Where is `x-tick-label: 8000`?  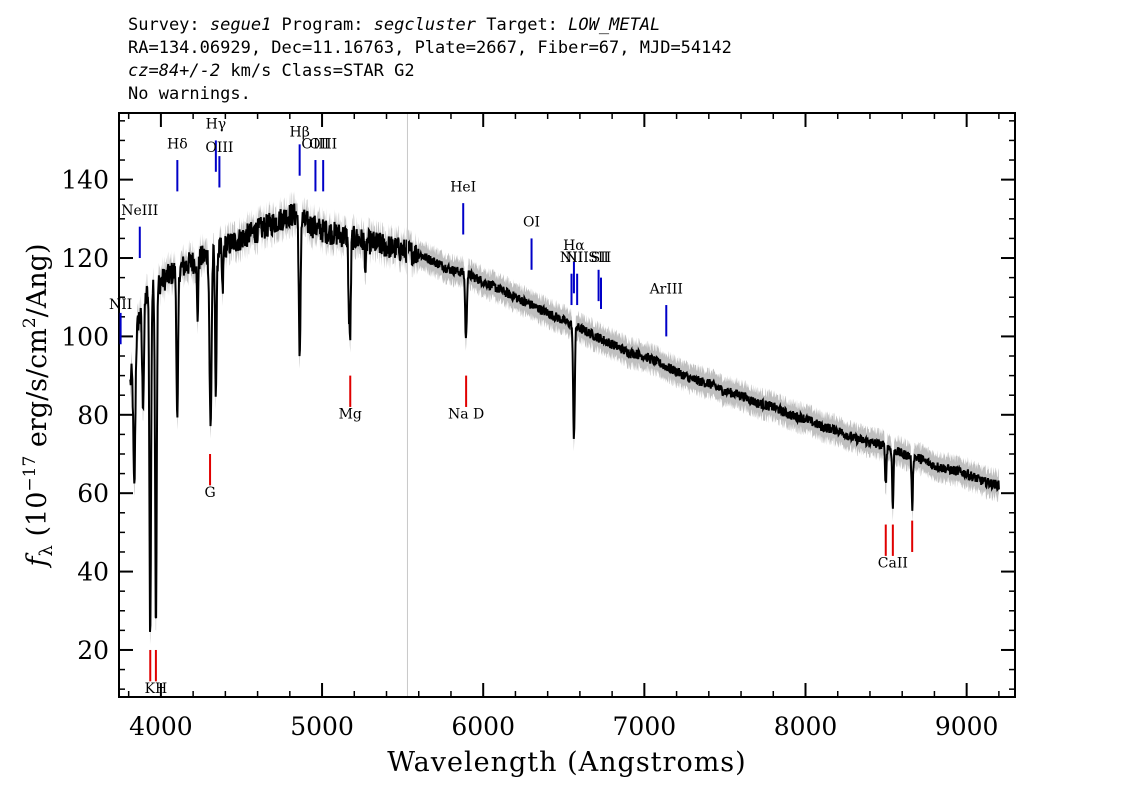
x-tick-label: 8000 is located at coordinates (806, 726).